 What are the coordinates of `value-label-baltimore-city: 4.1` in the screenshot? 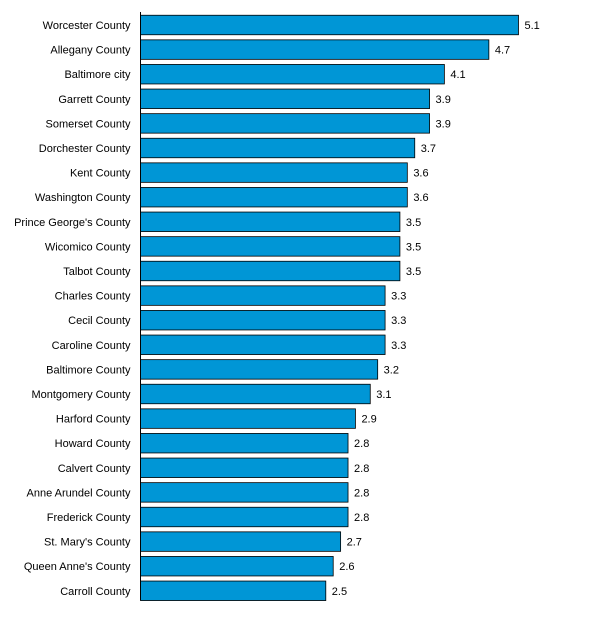 It's located at (457, 75).